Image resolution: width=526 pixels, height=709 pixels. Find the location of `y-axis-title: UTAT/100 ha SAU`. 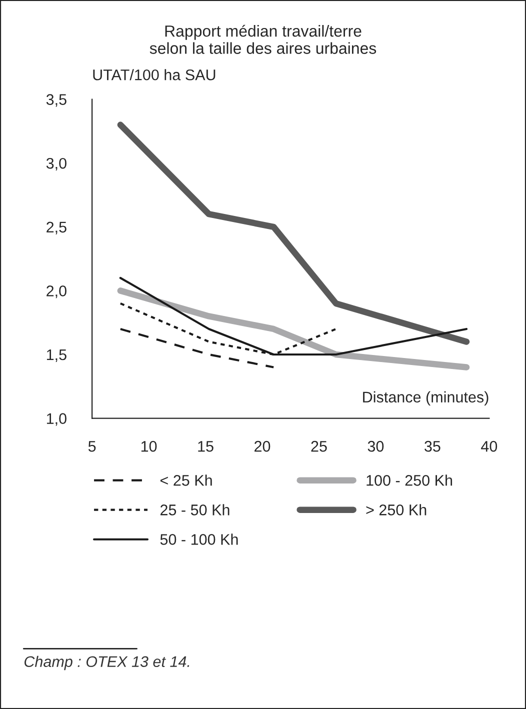

y-axis-title: UTAT/100 ha SAU is located at coordinates (154, 74).